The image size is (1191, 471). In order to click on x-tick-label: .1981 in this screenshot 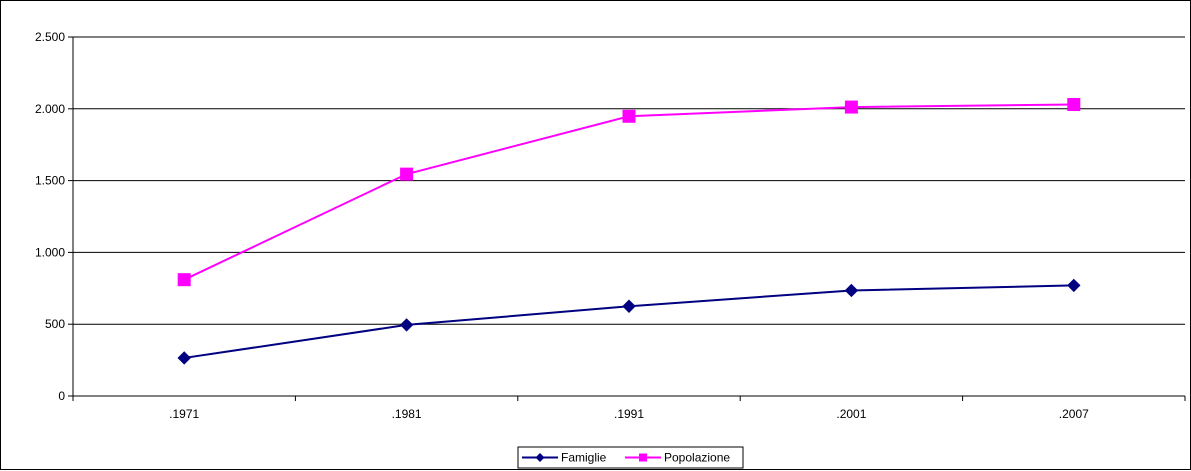, I will do `click(407, 414)`.